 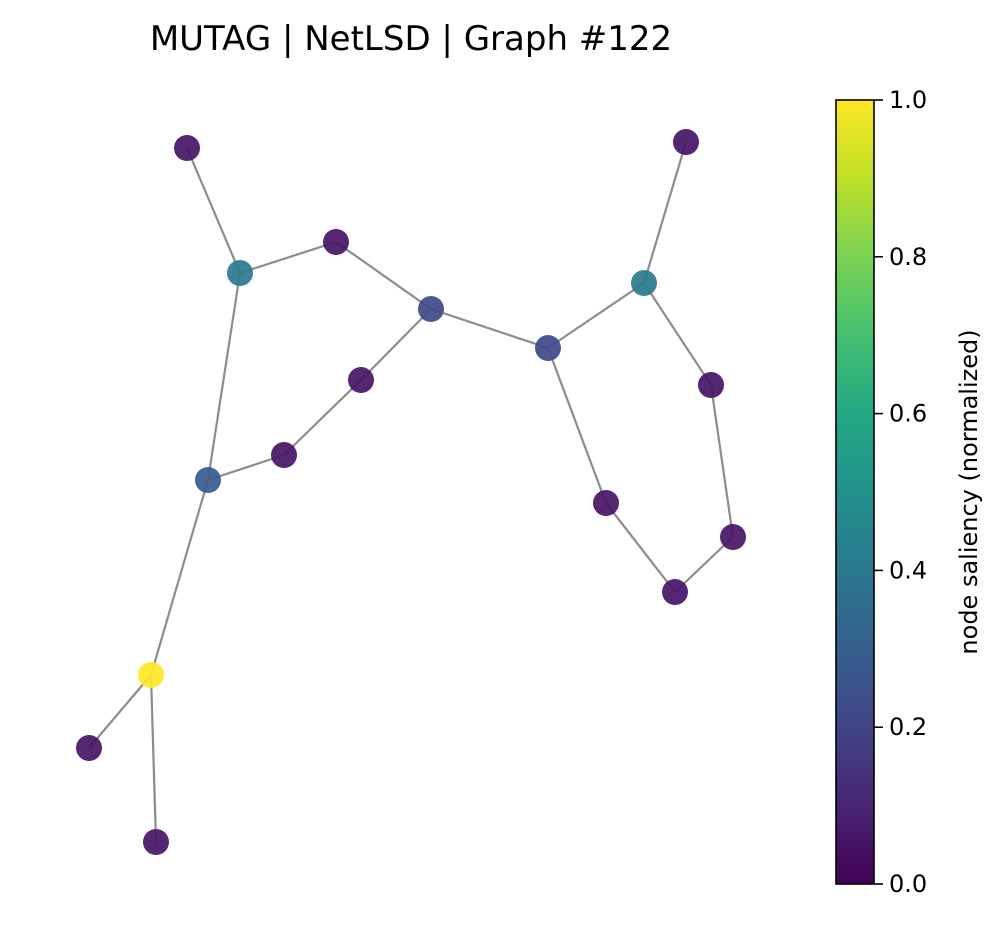 I want to click on colorbar-tick-label: 0.8, so click(x=908, y=257).